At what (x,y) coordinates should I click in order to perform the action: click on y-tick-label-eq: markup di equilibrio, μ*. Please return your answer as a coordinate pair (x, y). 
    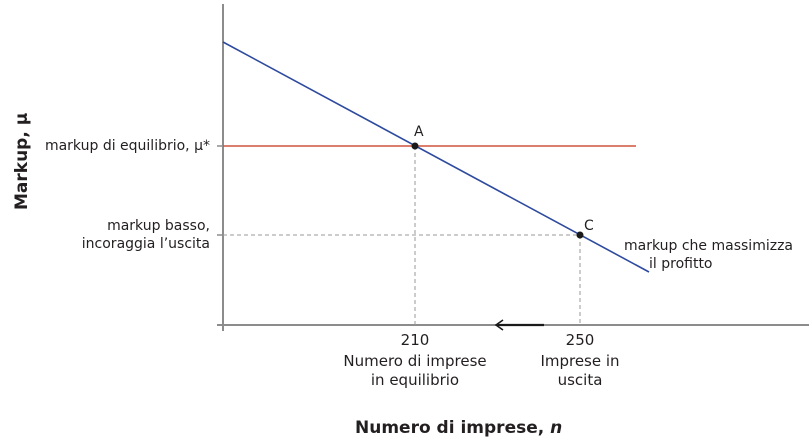
    Looking at the image, I should click on (127, 146).